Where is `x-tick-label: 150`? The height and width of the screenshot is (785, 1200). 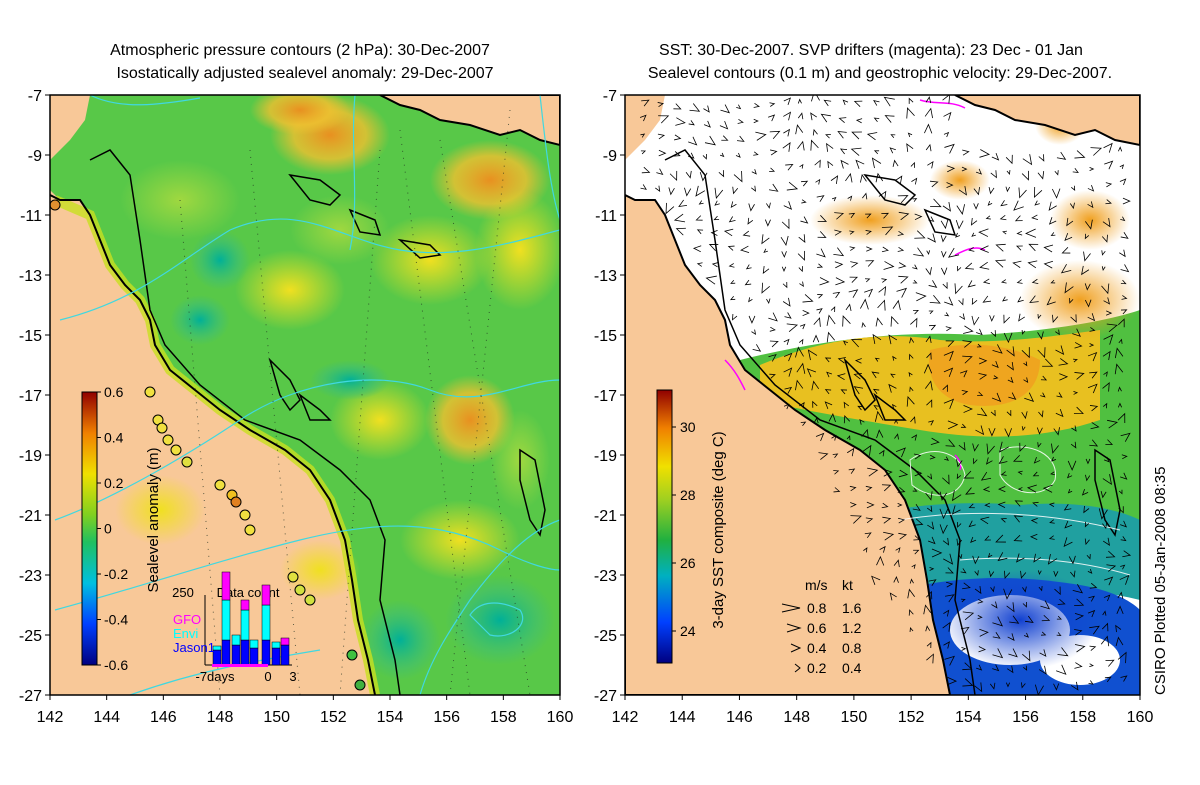 x-tick-label: 150 is located at coordinates (854, 717).